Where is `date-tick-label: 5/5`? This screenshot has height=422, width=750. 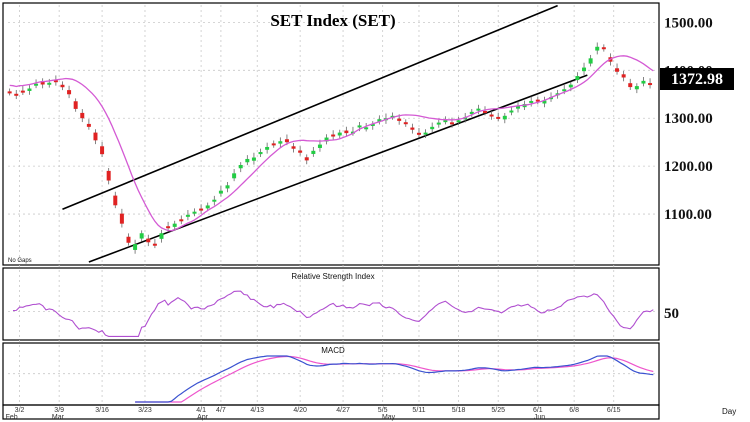
date-tick-label: 5/5 is located at coordinates (383, 410).